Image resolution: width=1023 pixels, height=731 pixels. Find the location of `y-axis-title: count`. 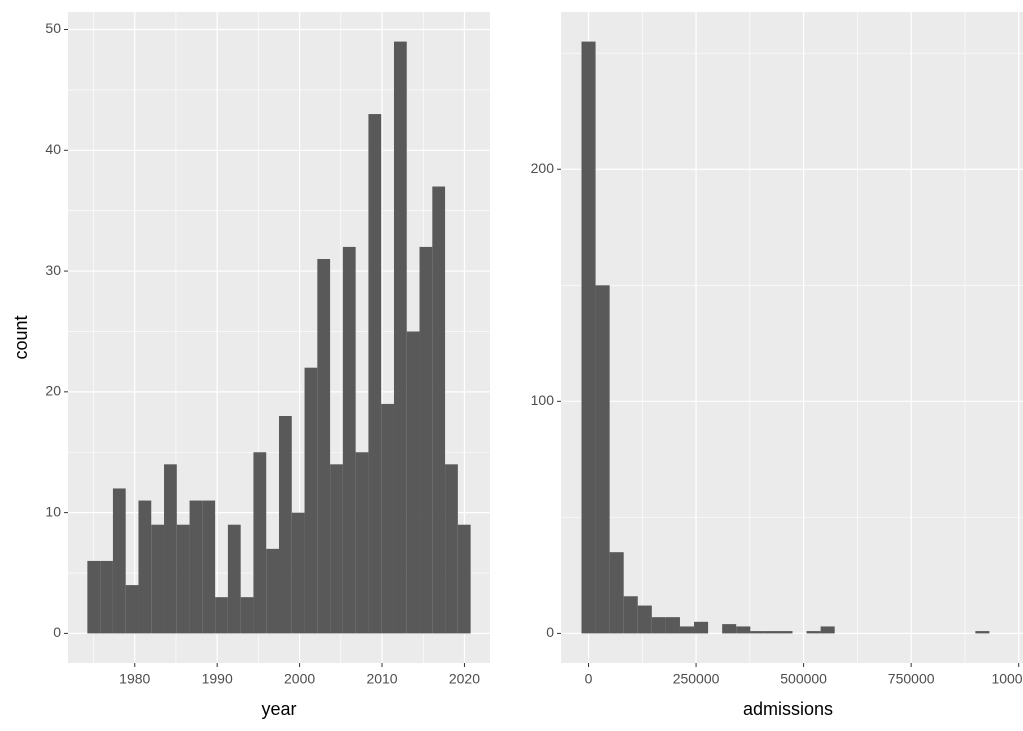

y-axis-title: count is located at coordinates (21, 337).